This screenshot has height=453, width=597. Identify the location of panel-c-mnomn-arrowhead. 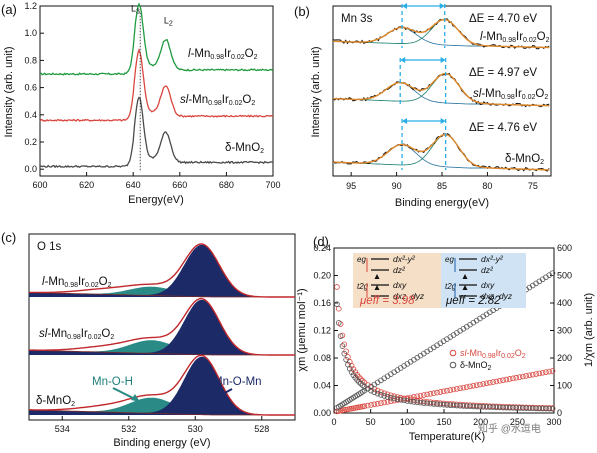
(209, 400).